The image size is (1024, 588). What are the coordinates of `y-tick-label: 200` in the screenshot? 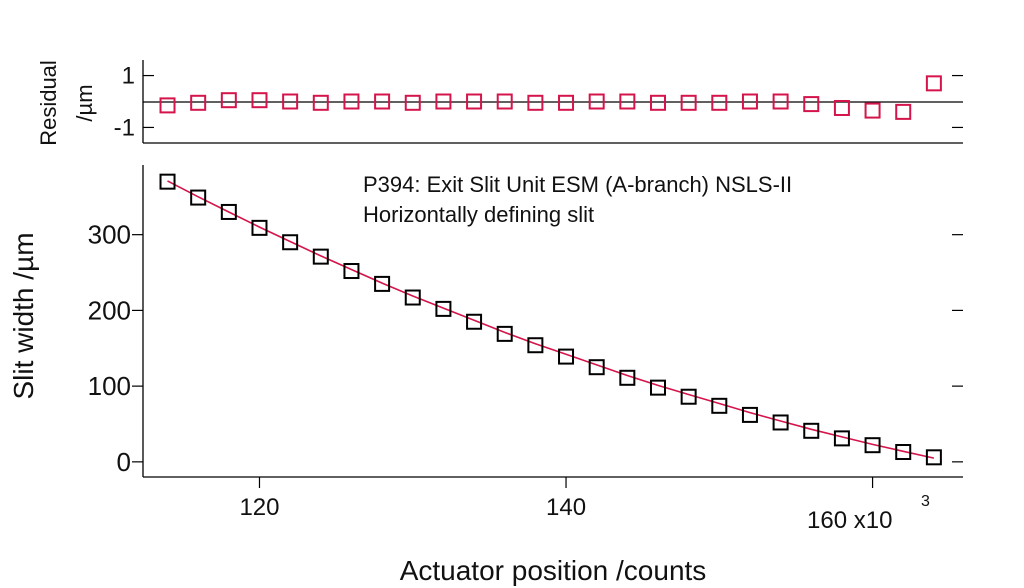 It's located at (109, 310).